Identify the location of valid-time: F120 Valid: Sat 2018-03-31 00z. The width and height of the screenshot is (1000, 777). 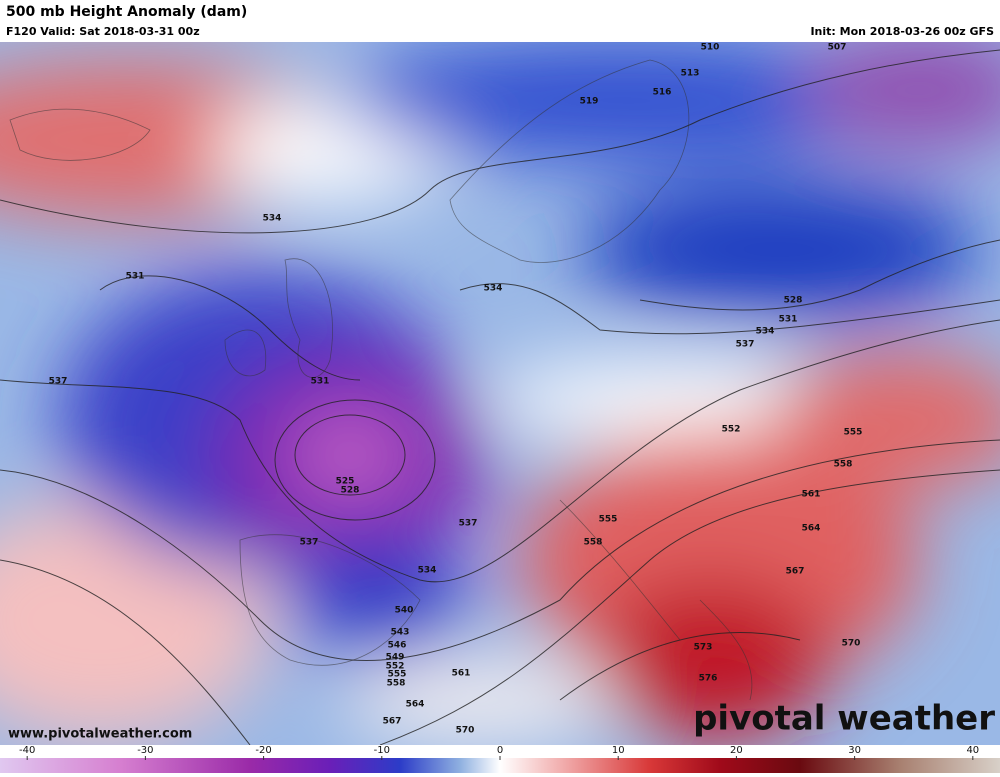
(103, 31).